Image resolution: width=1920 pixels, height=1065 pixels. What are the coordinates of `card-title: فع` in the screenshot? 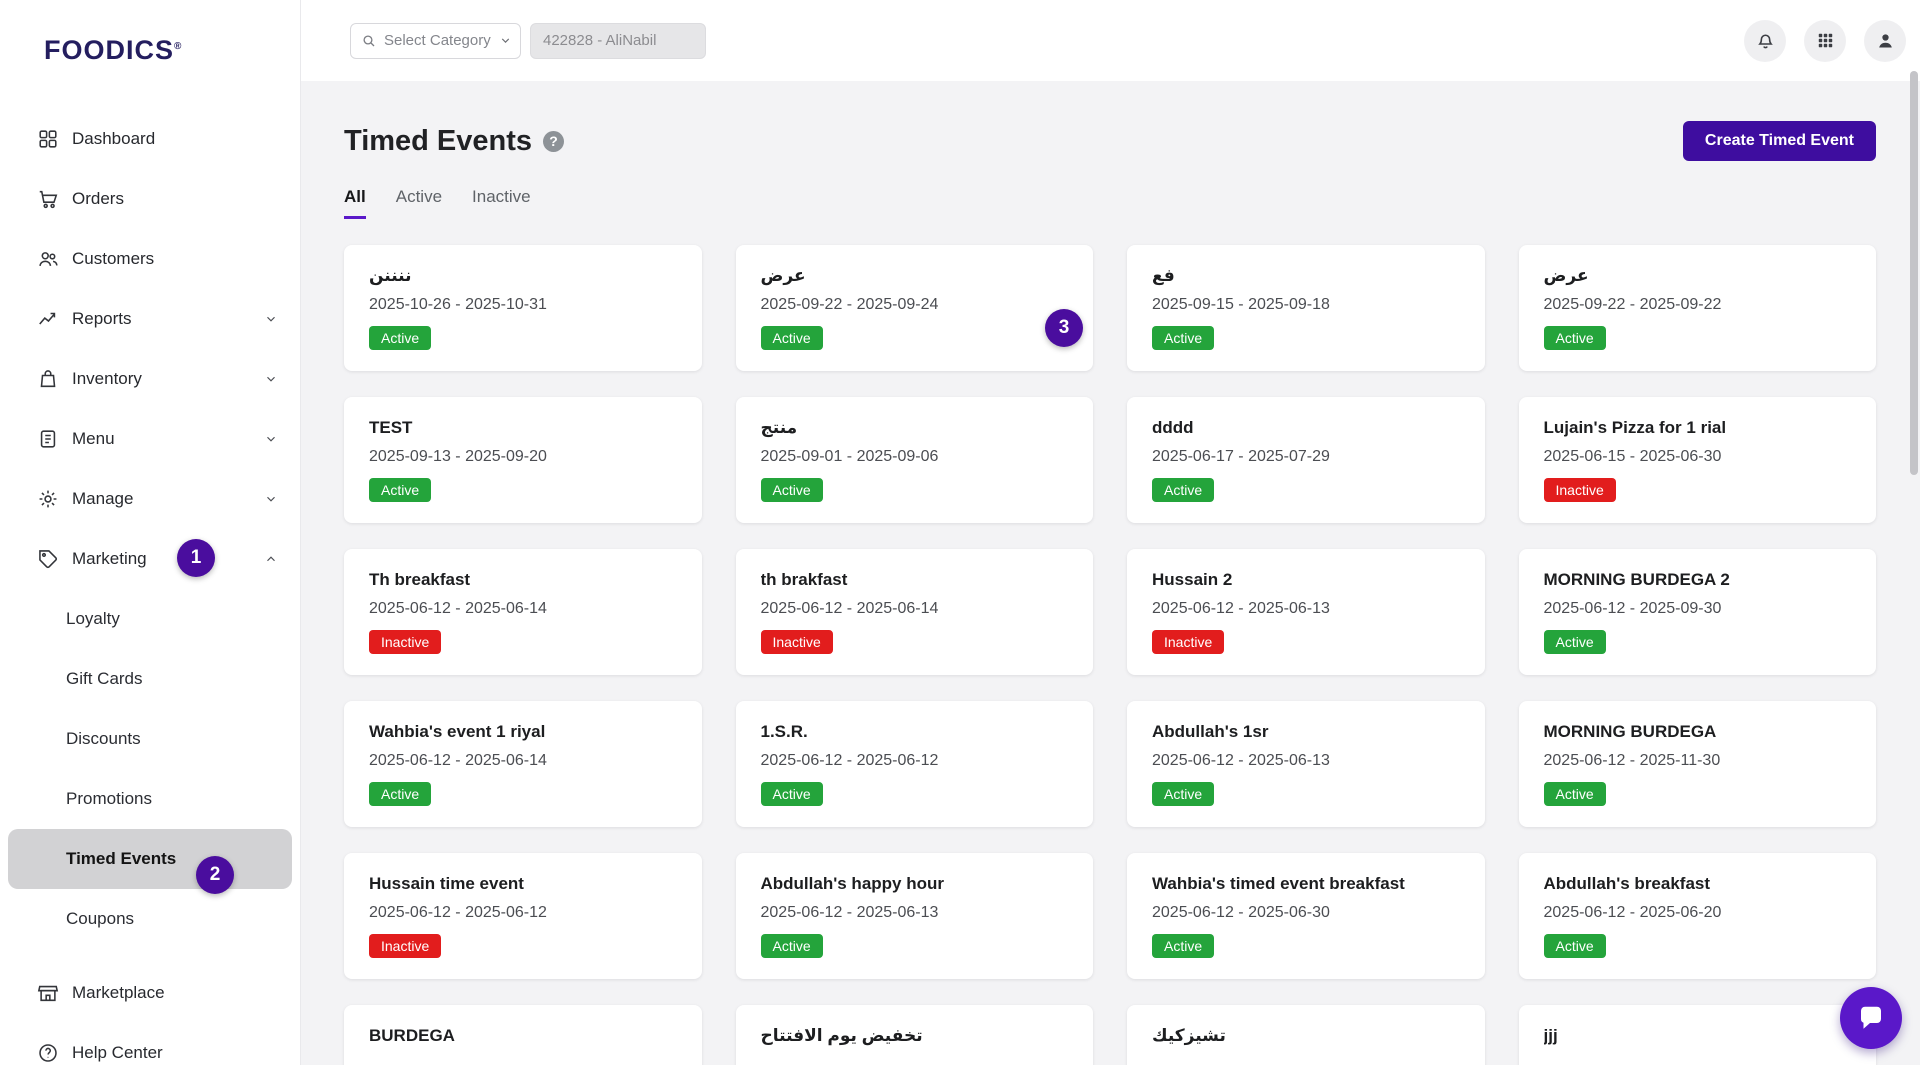 It's located at (1163, 275).